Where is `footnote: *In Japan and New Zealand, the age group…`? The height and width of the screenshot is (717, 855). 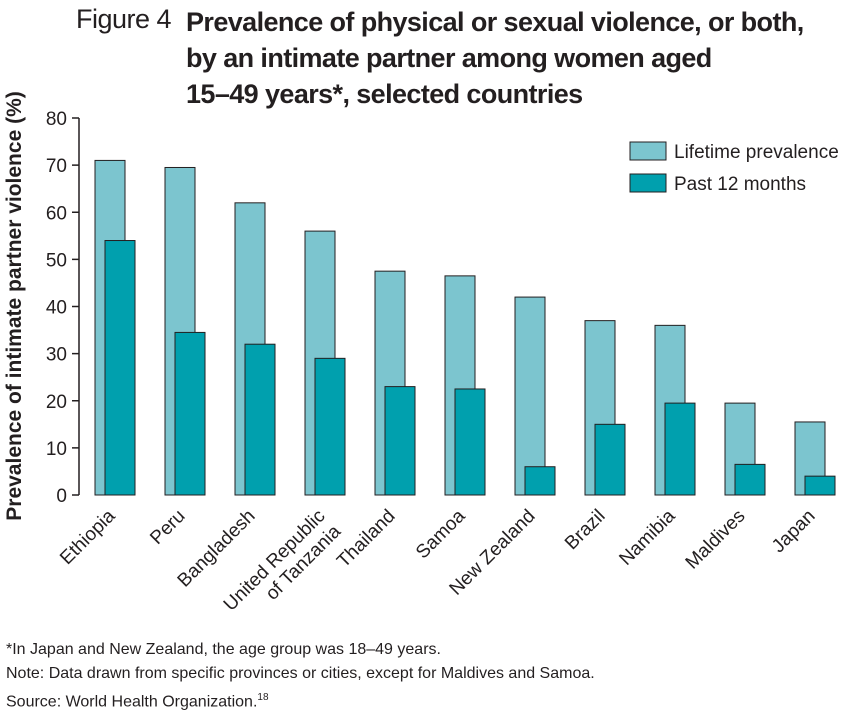 footnote: *In Japan and New Zealand, the age group… is located at coordinates (223, 649).